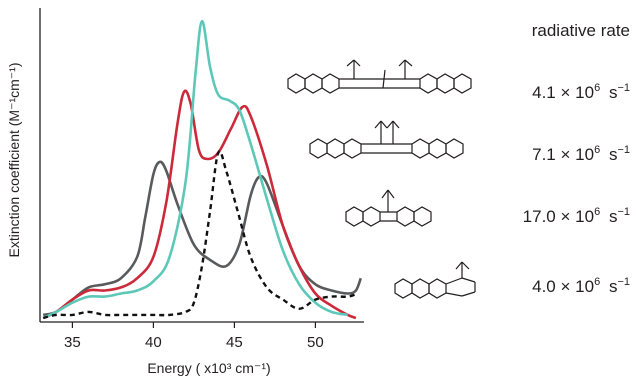 The height and width of the screenshot is (382, 636). I want to click on rate-row: 4.0 × 106 s−1, so click(581, 283).